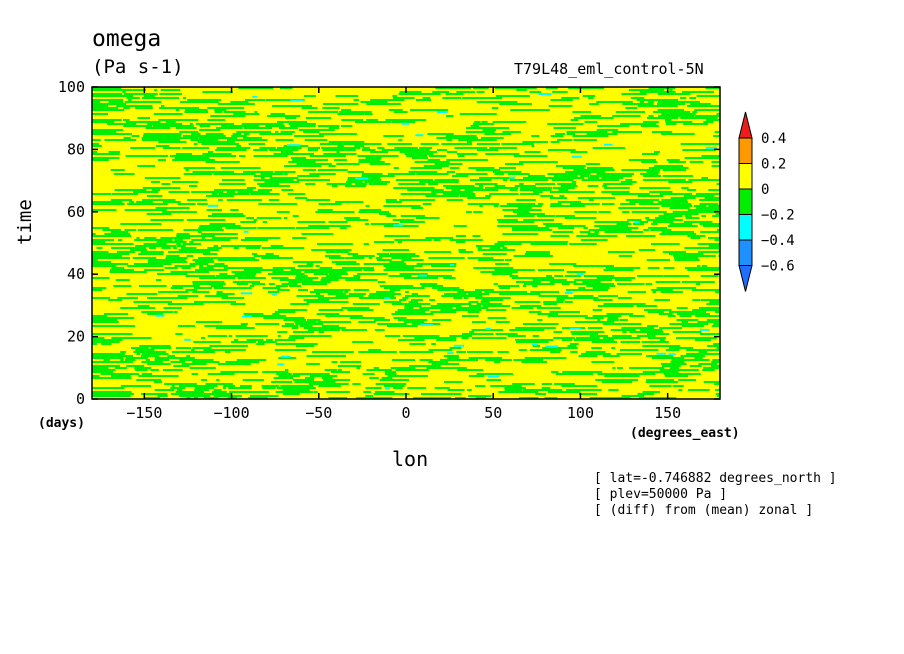  I want to click on field-cyan-patch, so click(442, 112).